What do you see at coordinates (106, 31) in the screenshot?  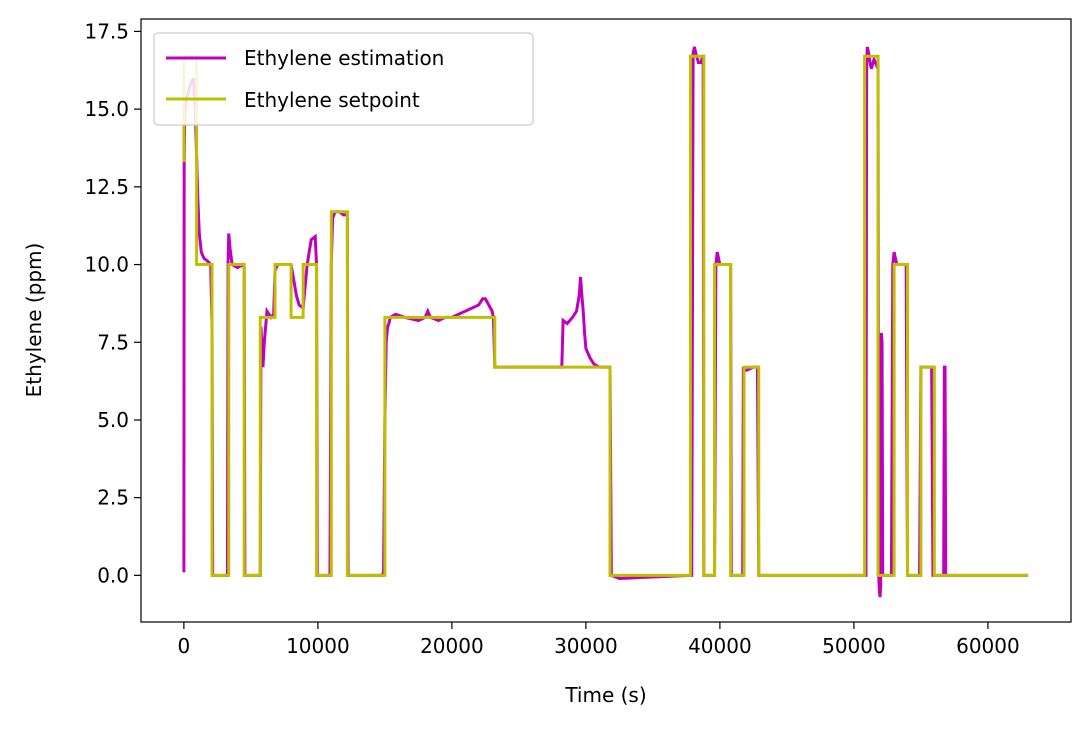 I see `y-tick-label: 17.5` at bounding box center [106, 31].